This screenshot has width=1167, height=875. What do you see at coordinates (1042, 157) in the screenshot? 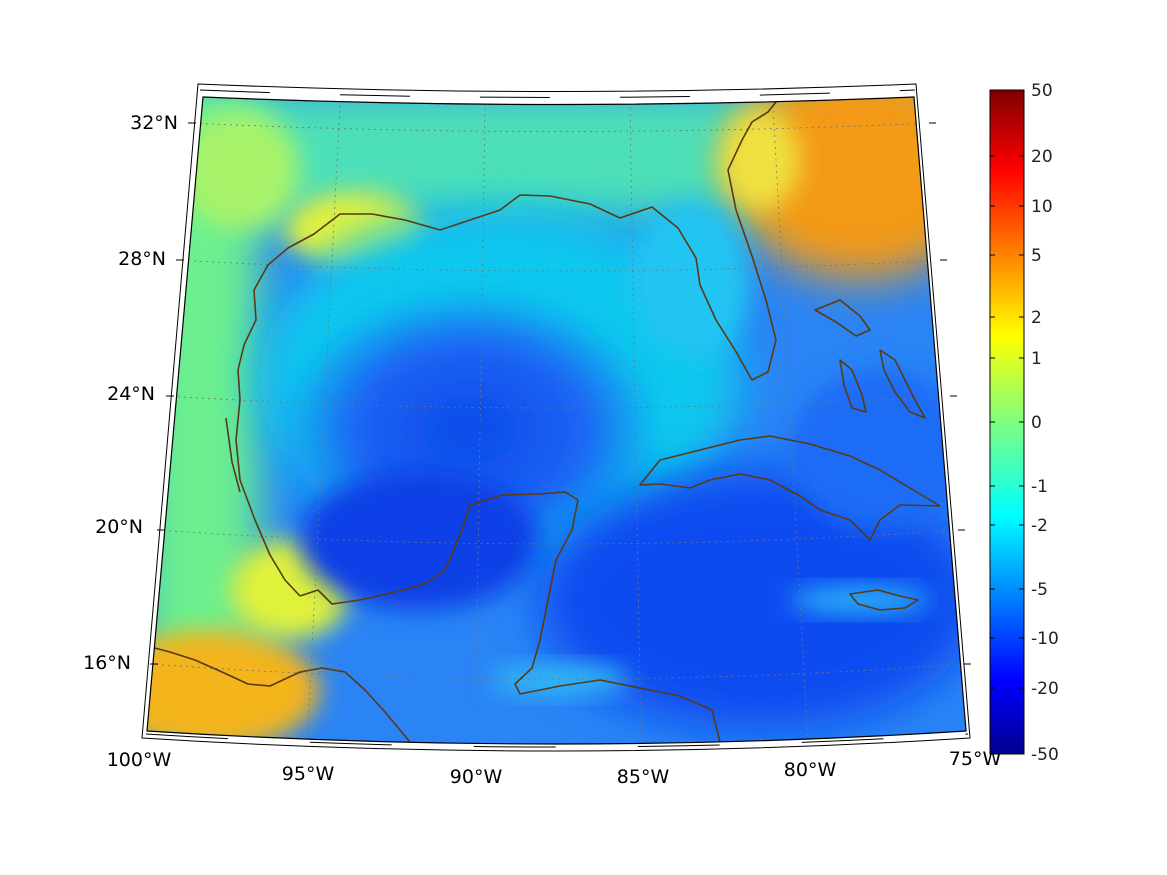
I see `colorbar-tick-label: 20` at bounding box center [1042, 157].